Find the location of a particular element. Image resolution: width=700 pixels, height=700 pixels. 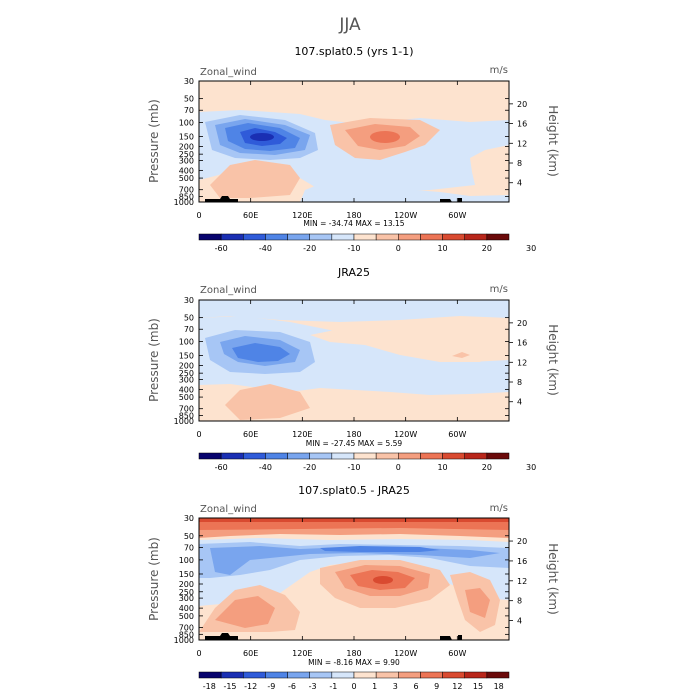

panel-1-low-west-tongue is located at coordinates (255, 179).